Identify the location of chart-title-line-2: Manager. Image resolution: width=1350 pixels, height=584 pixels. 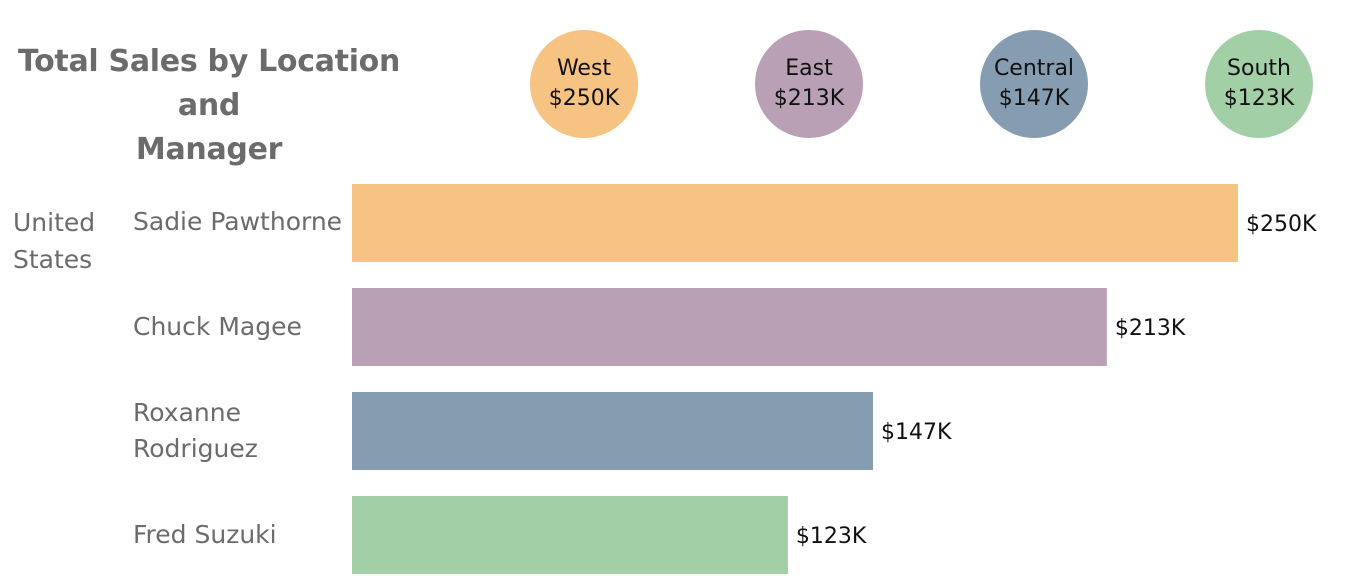
(209, 149).